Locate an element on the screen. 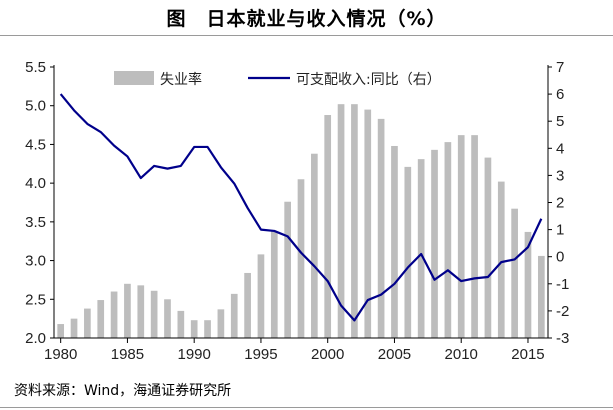  left-tick-label: 4.0 is located at coordinates (35, 183).